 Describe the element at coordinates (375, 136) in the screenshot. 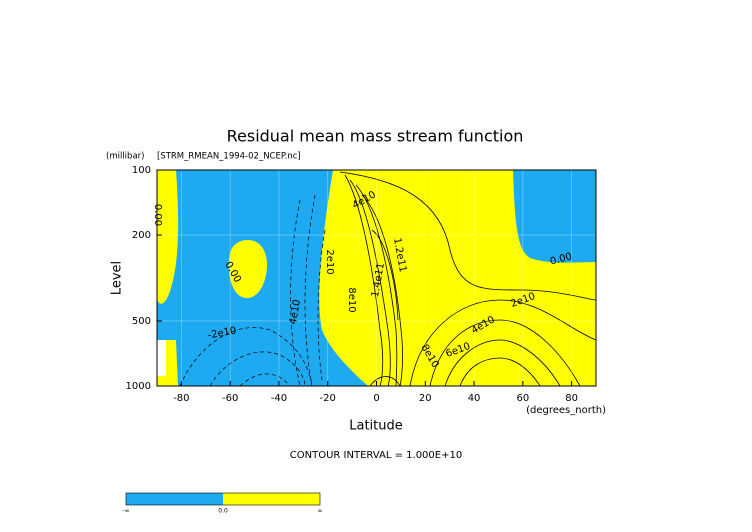

I see `chart-title: Residual mean mass stream function` at that location.